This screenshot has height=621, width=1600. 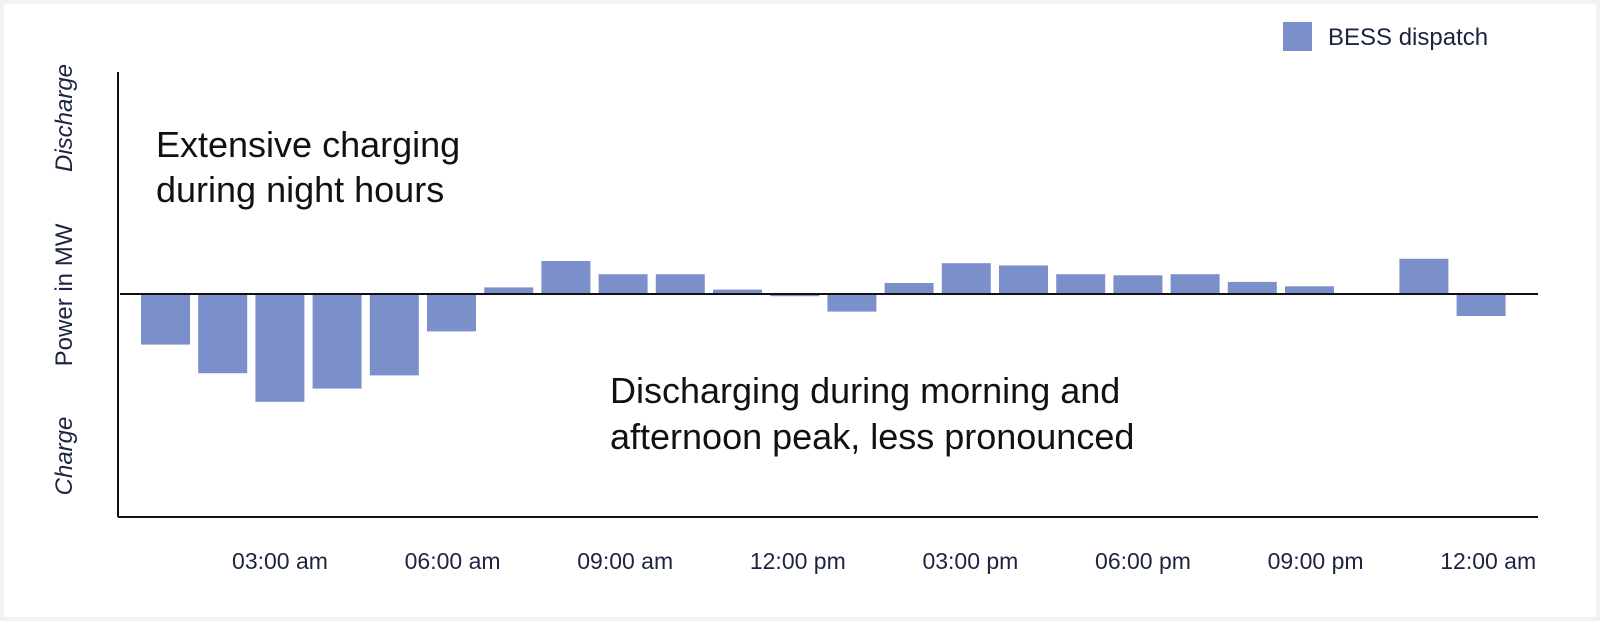 What do you see at coordinates (1143, 561) in the screenshot?
I see `x-tick-label: 06:00 pm` at bounding box center [1143, 561].